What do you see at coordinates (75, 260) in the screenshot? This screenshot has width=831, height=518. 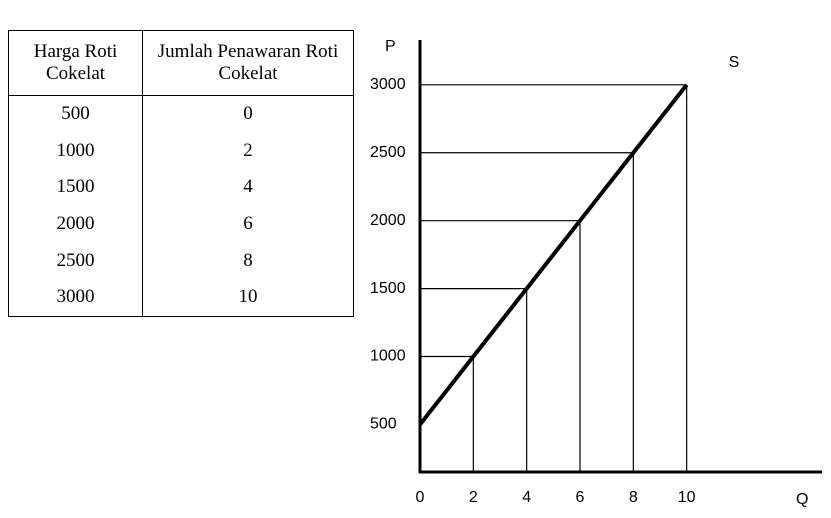 I see `table-cell: 2500` at bounding box center [75, 260].